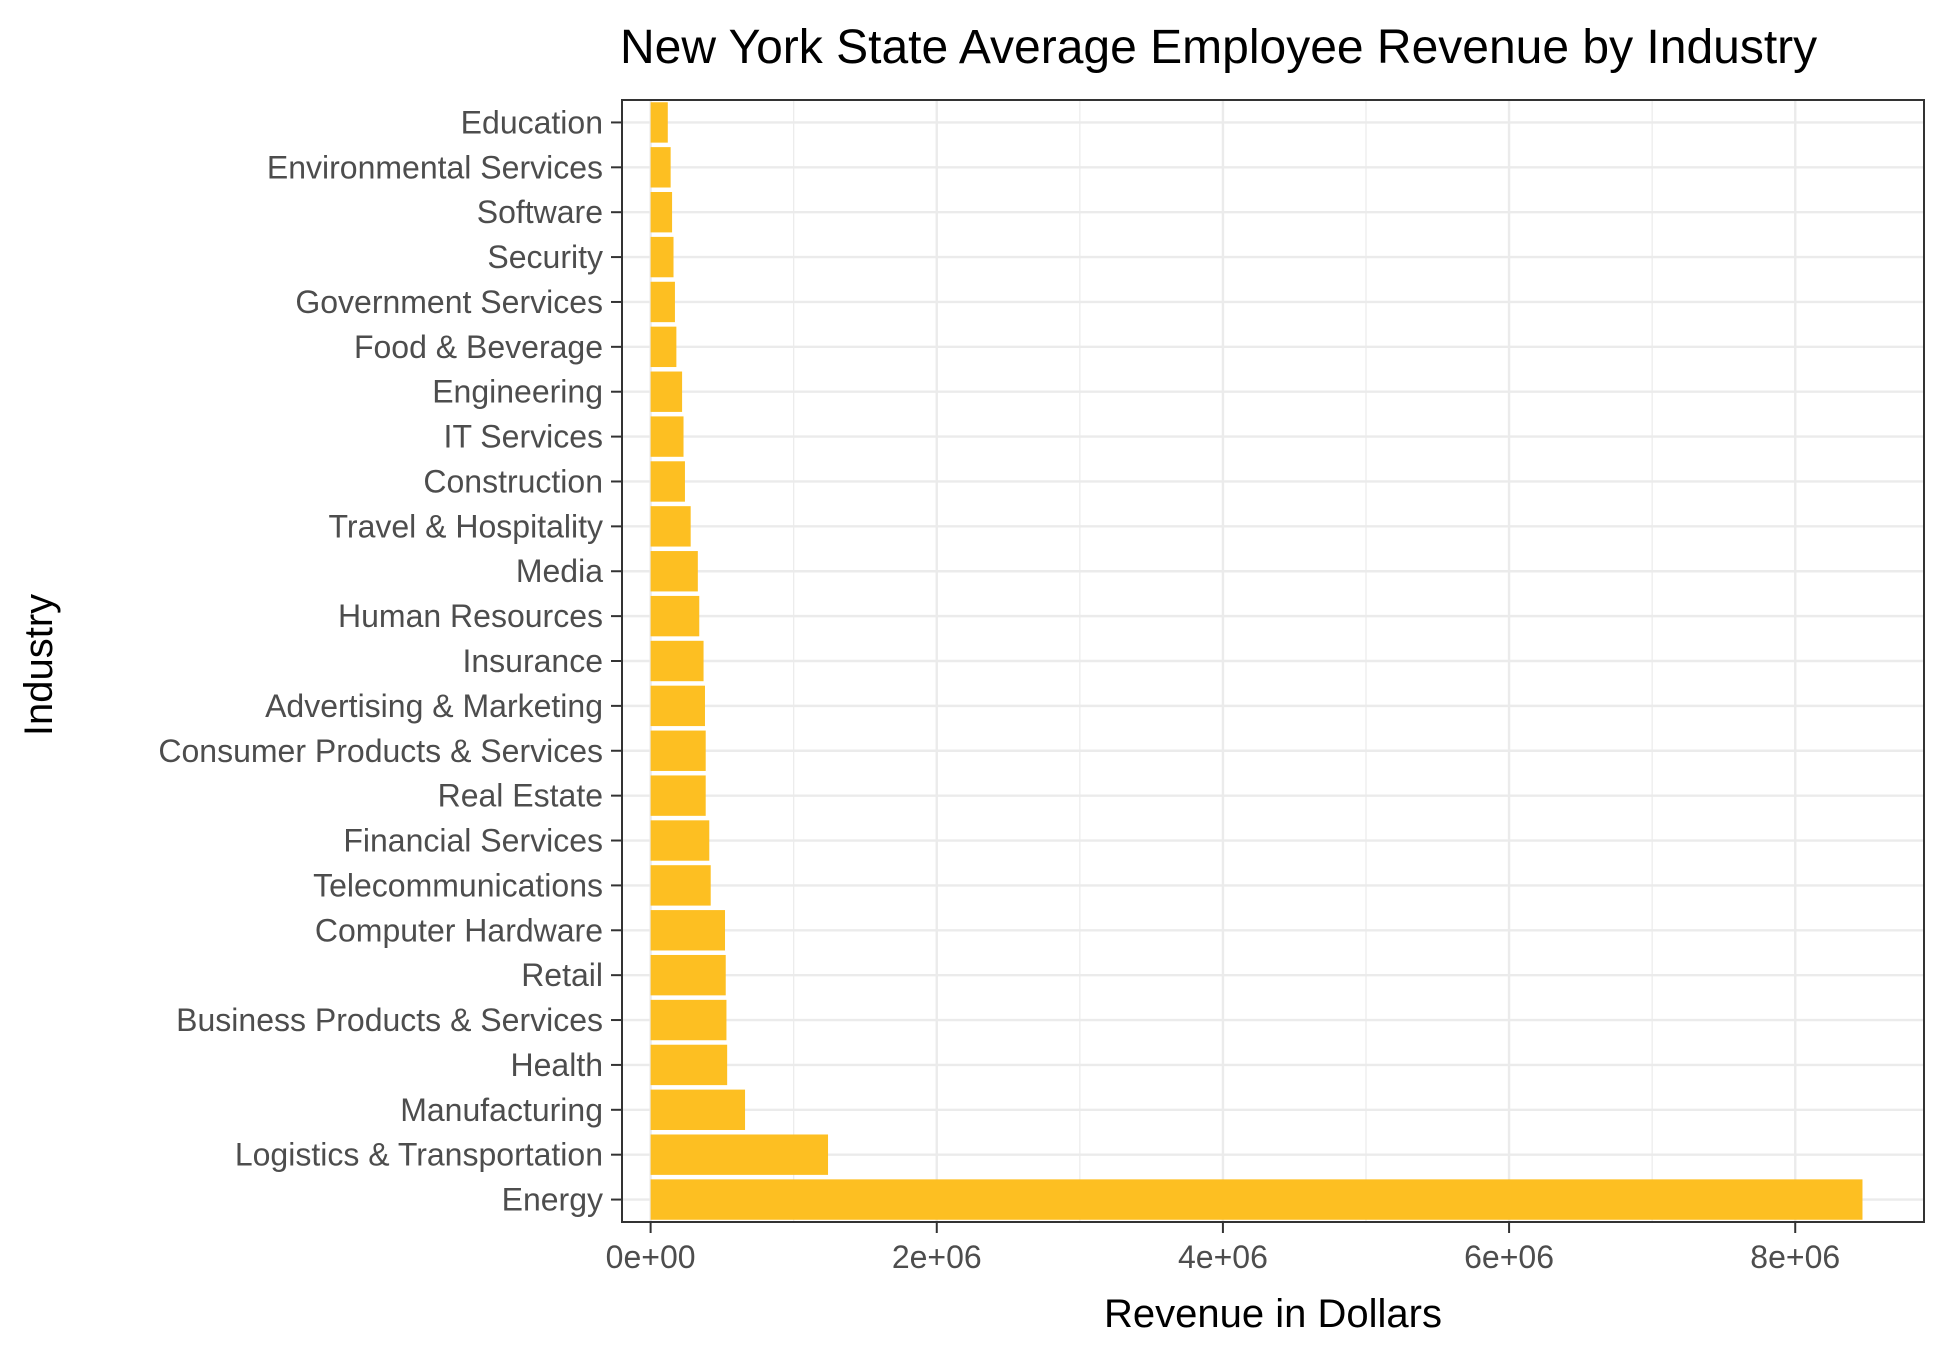  Describe the element at coordinates (651, 1257) in the screenshot. I see `x-tick-label: 0e+00` at that location.